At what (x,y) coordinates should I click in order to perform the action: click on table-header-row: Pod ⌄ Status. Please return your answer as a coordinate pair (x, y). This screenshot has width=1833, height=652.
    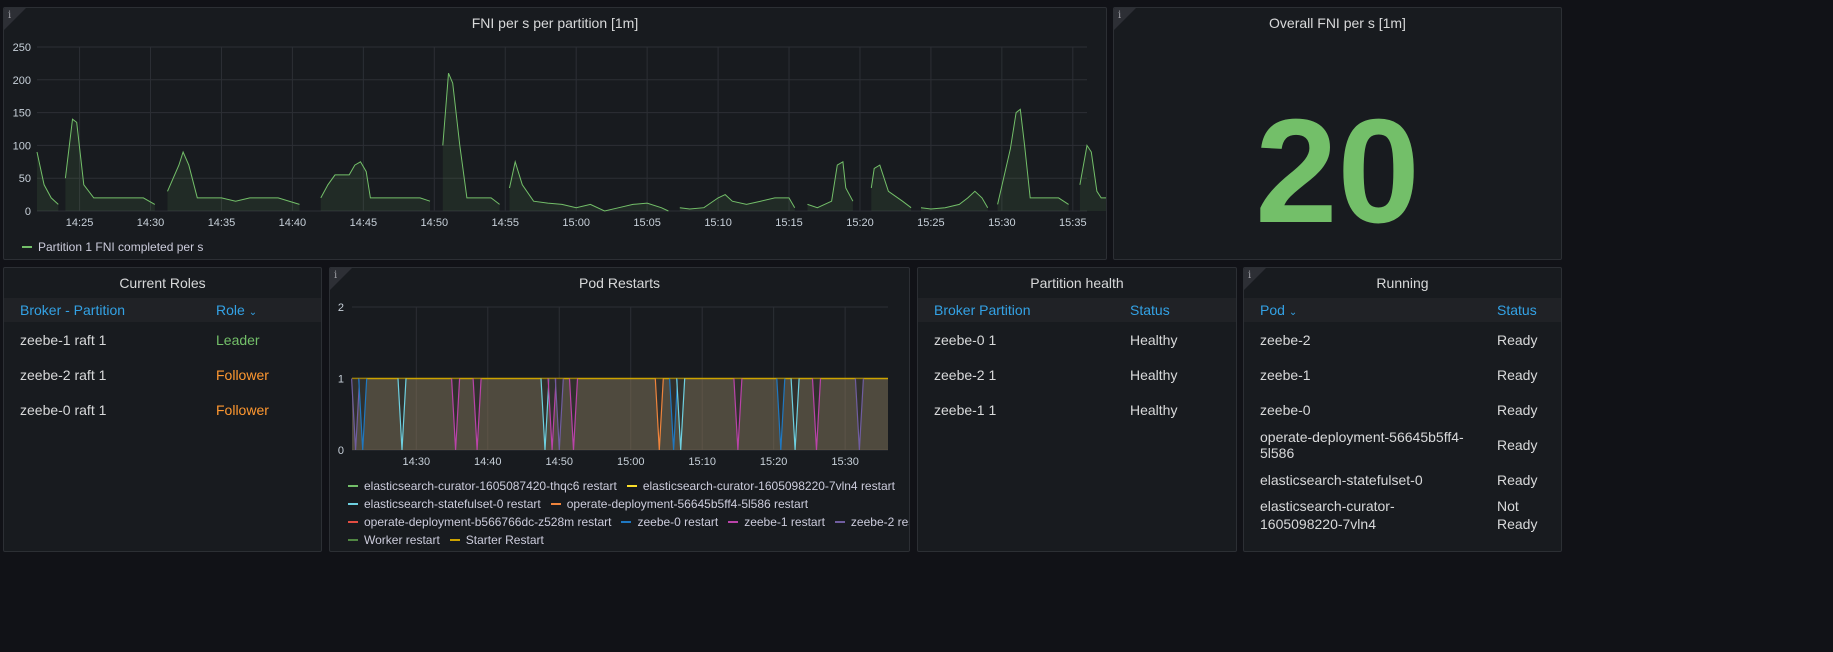
    Looking at the image, I should click on (1402, 310).